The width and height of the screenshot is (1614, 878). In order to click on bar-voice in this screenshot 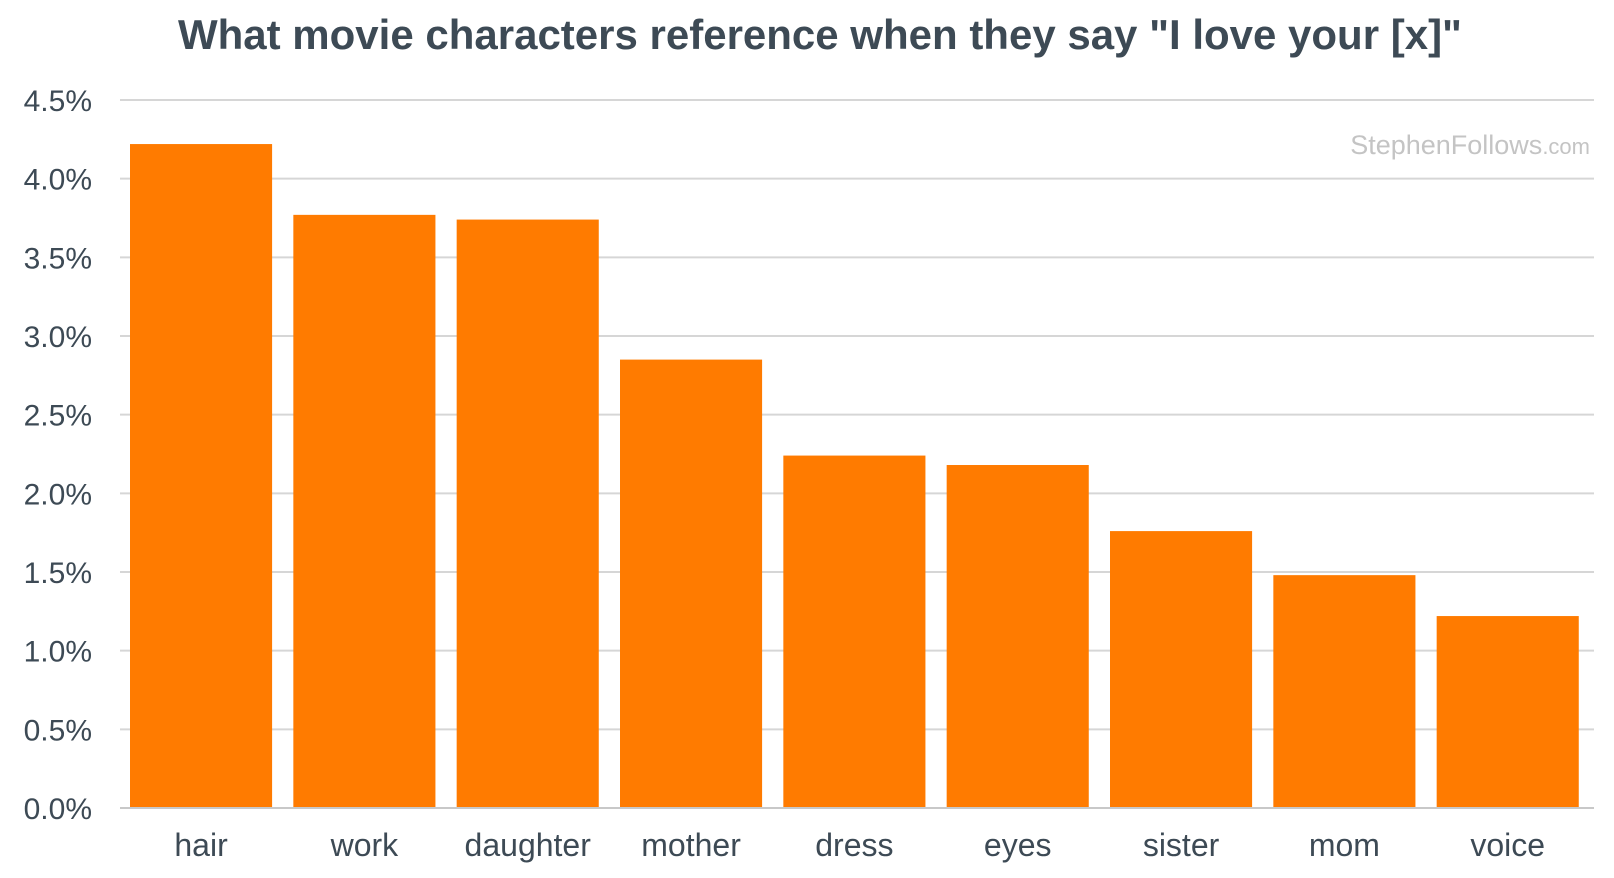, I will do `click(1507, 712)`.